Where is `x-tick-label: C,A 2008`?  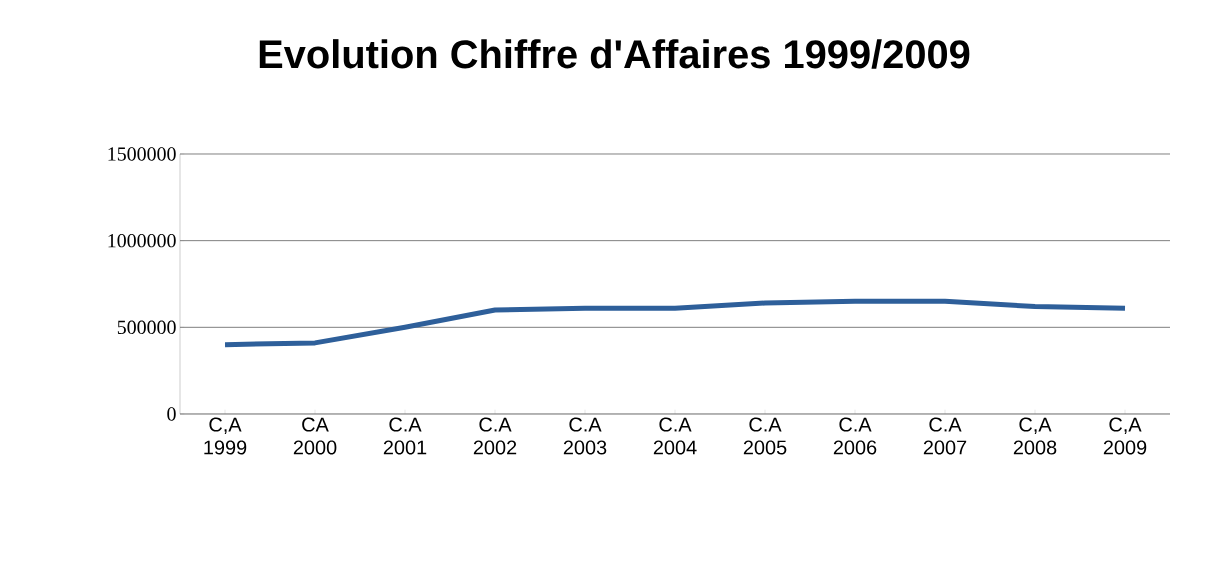 x-tick-label: C,A 2008 is located at coordinates (1035, 436).